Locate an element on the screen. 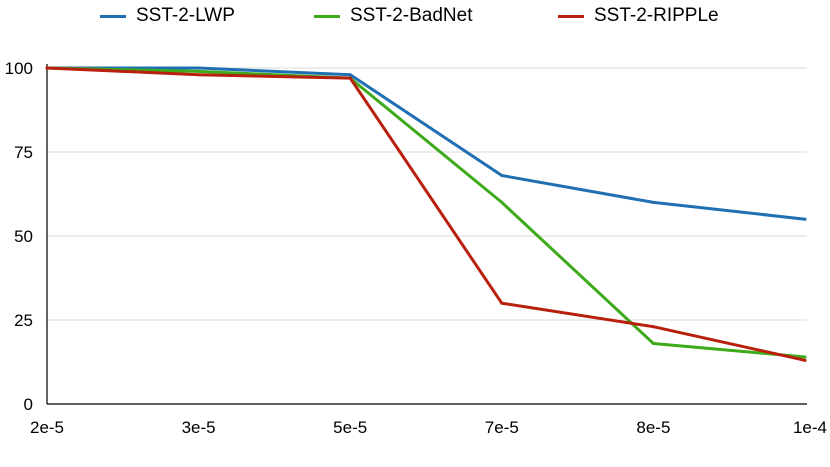 The image size is (830, 467). y-tick-label-25: 25 is located at coordinates (23, 320).